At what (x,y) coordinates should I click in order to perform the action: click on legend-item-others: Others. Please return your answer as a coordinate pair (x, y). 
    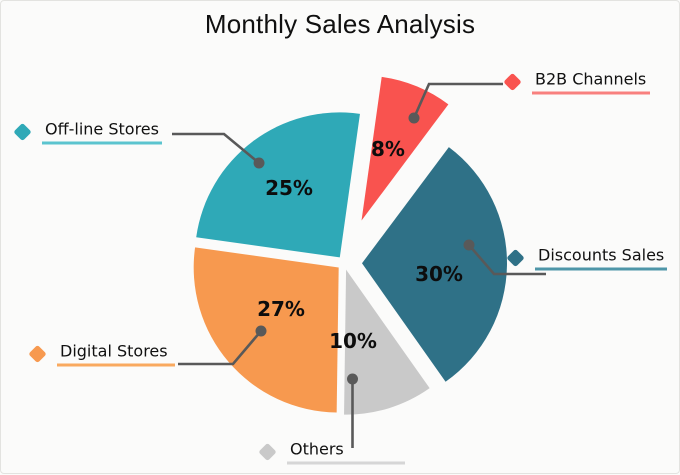
    Looking at the image, I should click on (331, 452).